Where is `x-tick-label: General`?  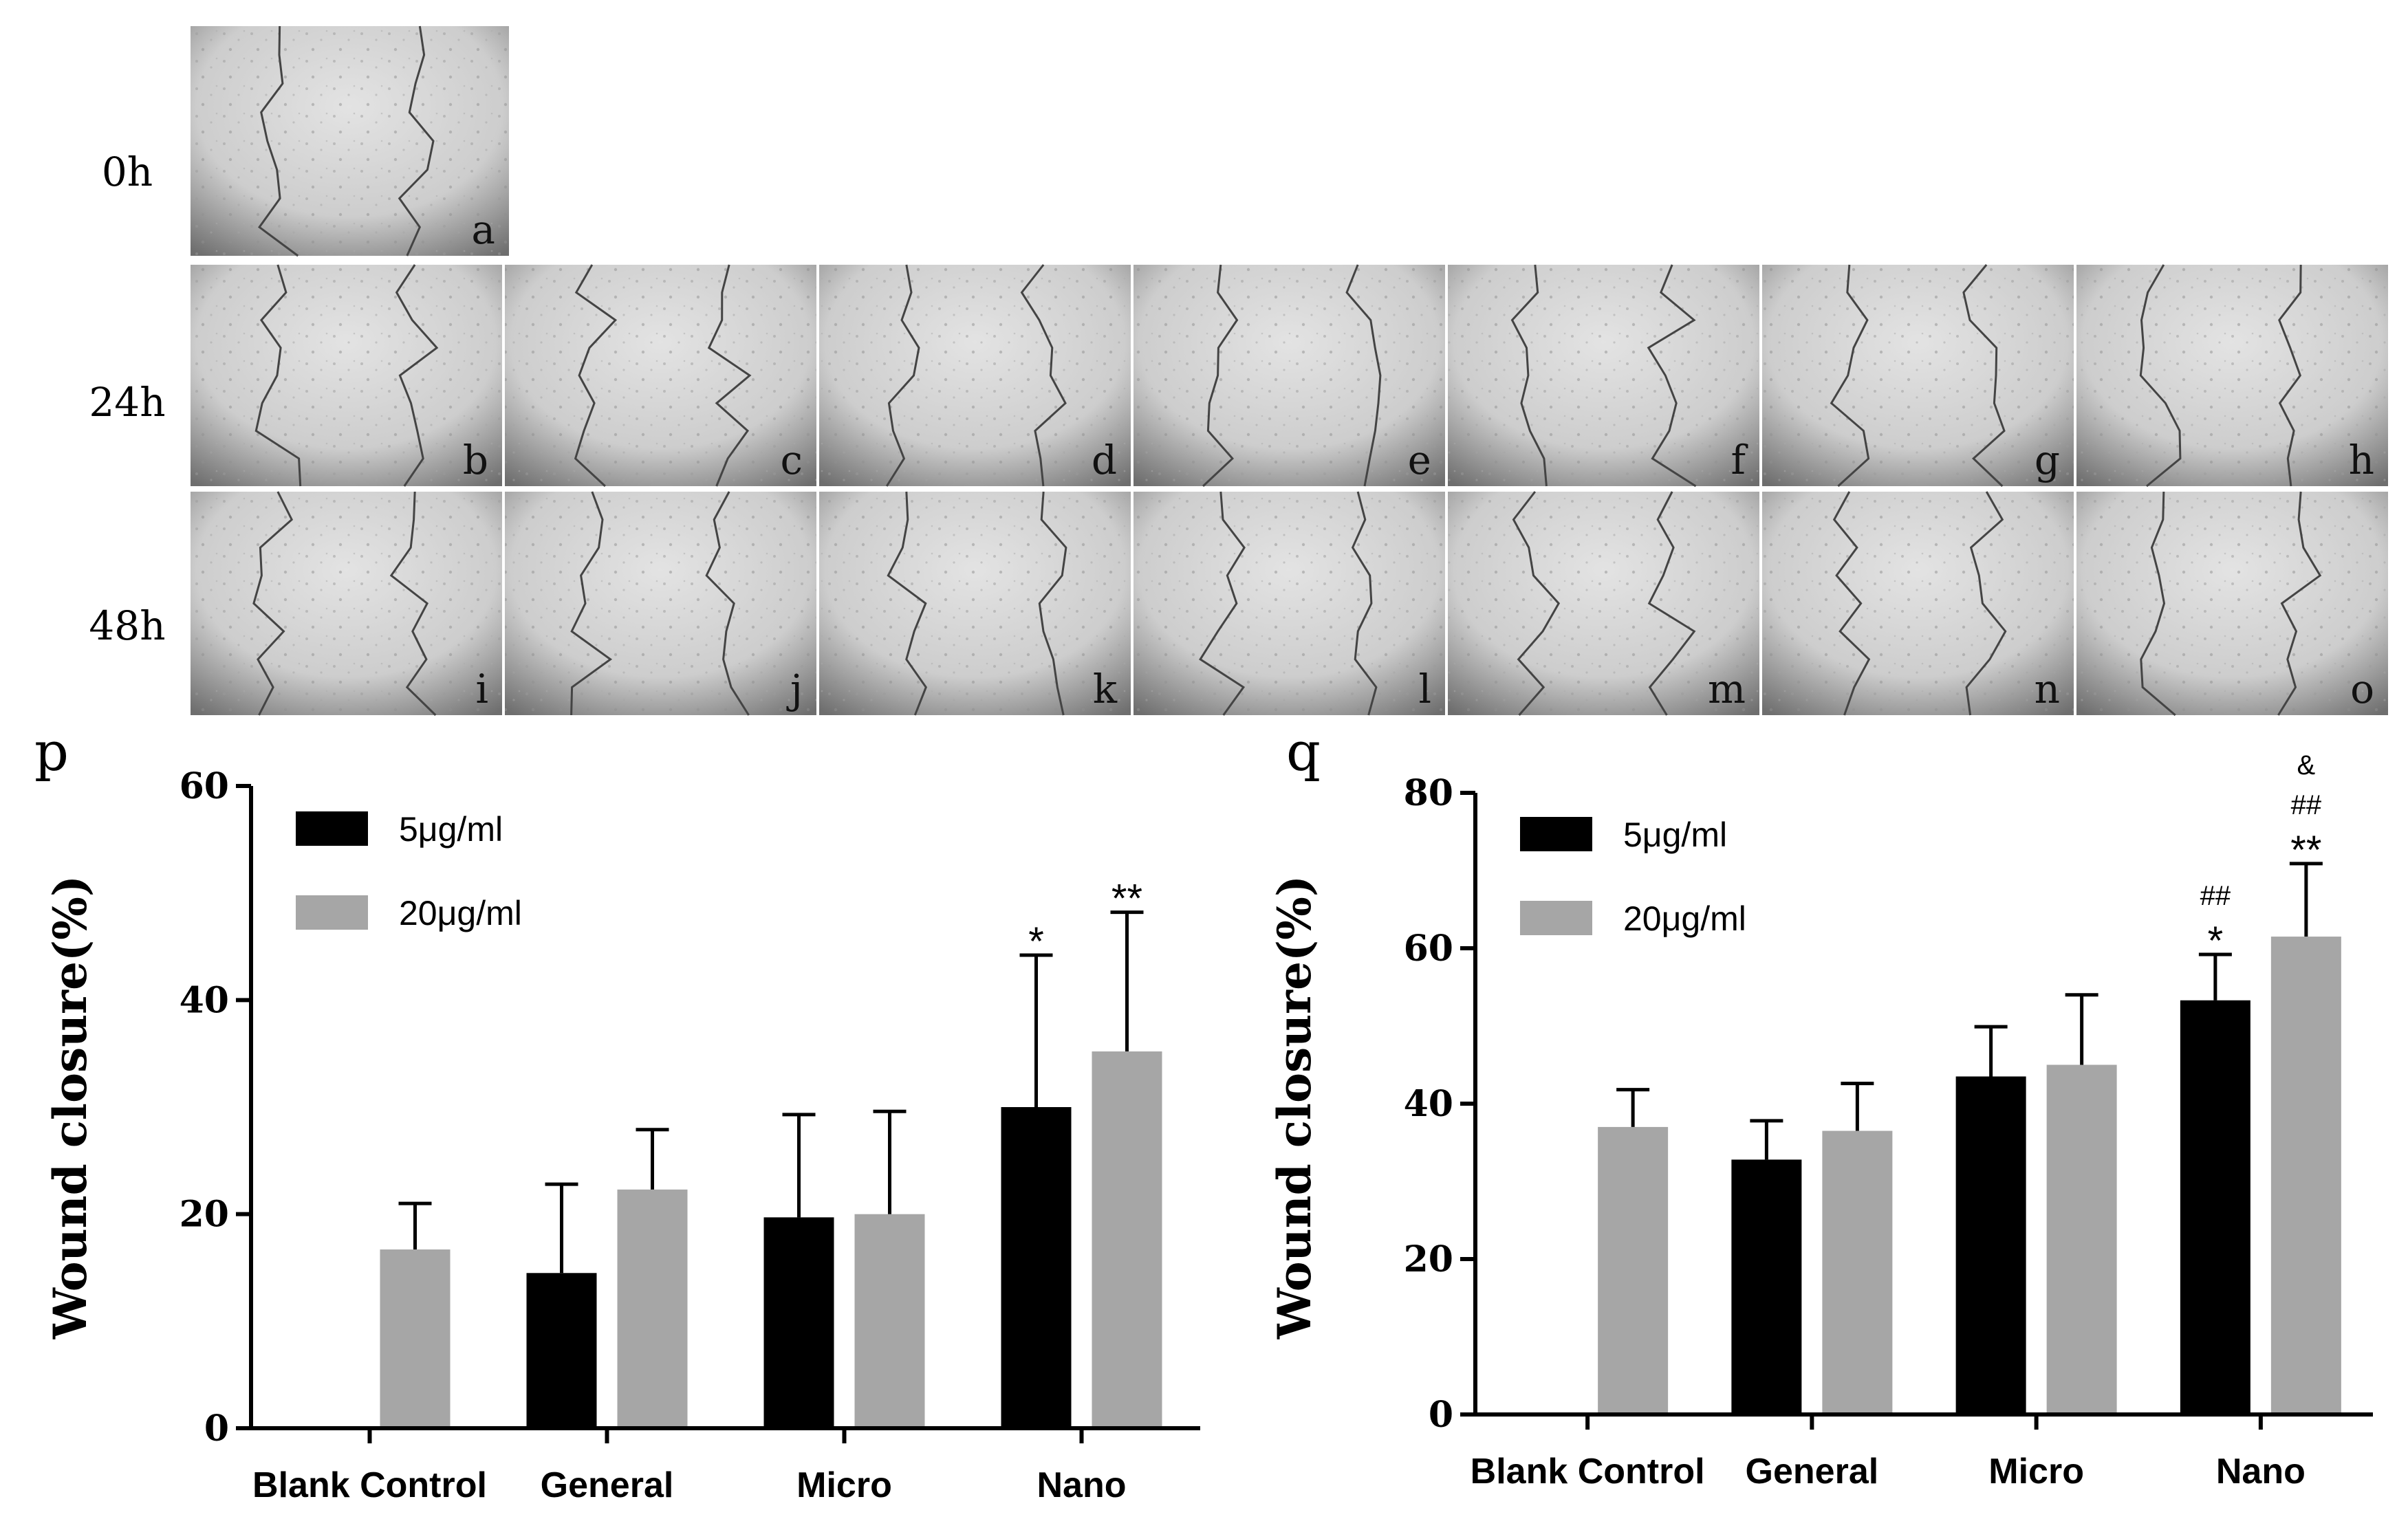 x-tick-label: General is located at coordinates (607, 1485).